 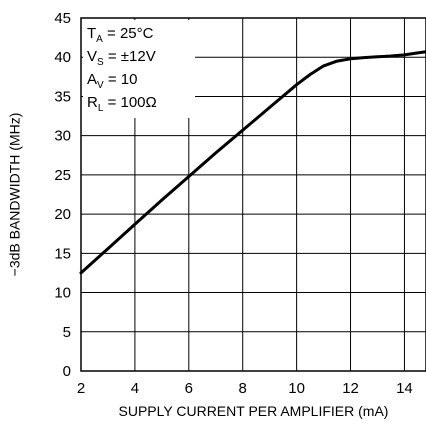 What do you see at coordinates (62, 175) in the screenshot?
I see `y-tick-label: 25` at bounding box center [62, 175].